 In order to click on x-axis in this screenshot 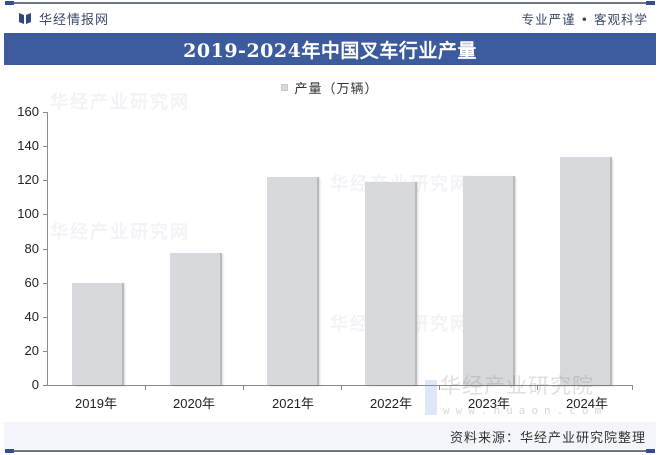, I will do `click(340, 385)`.